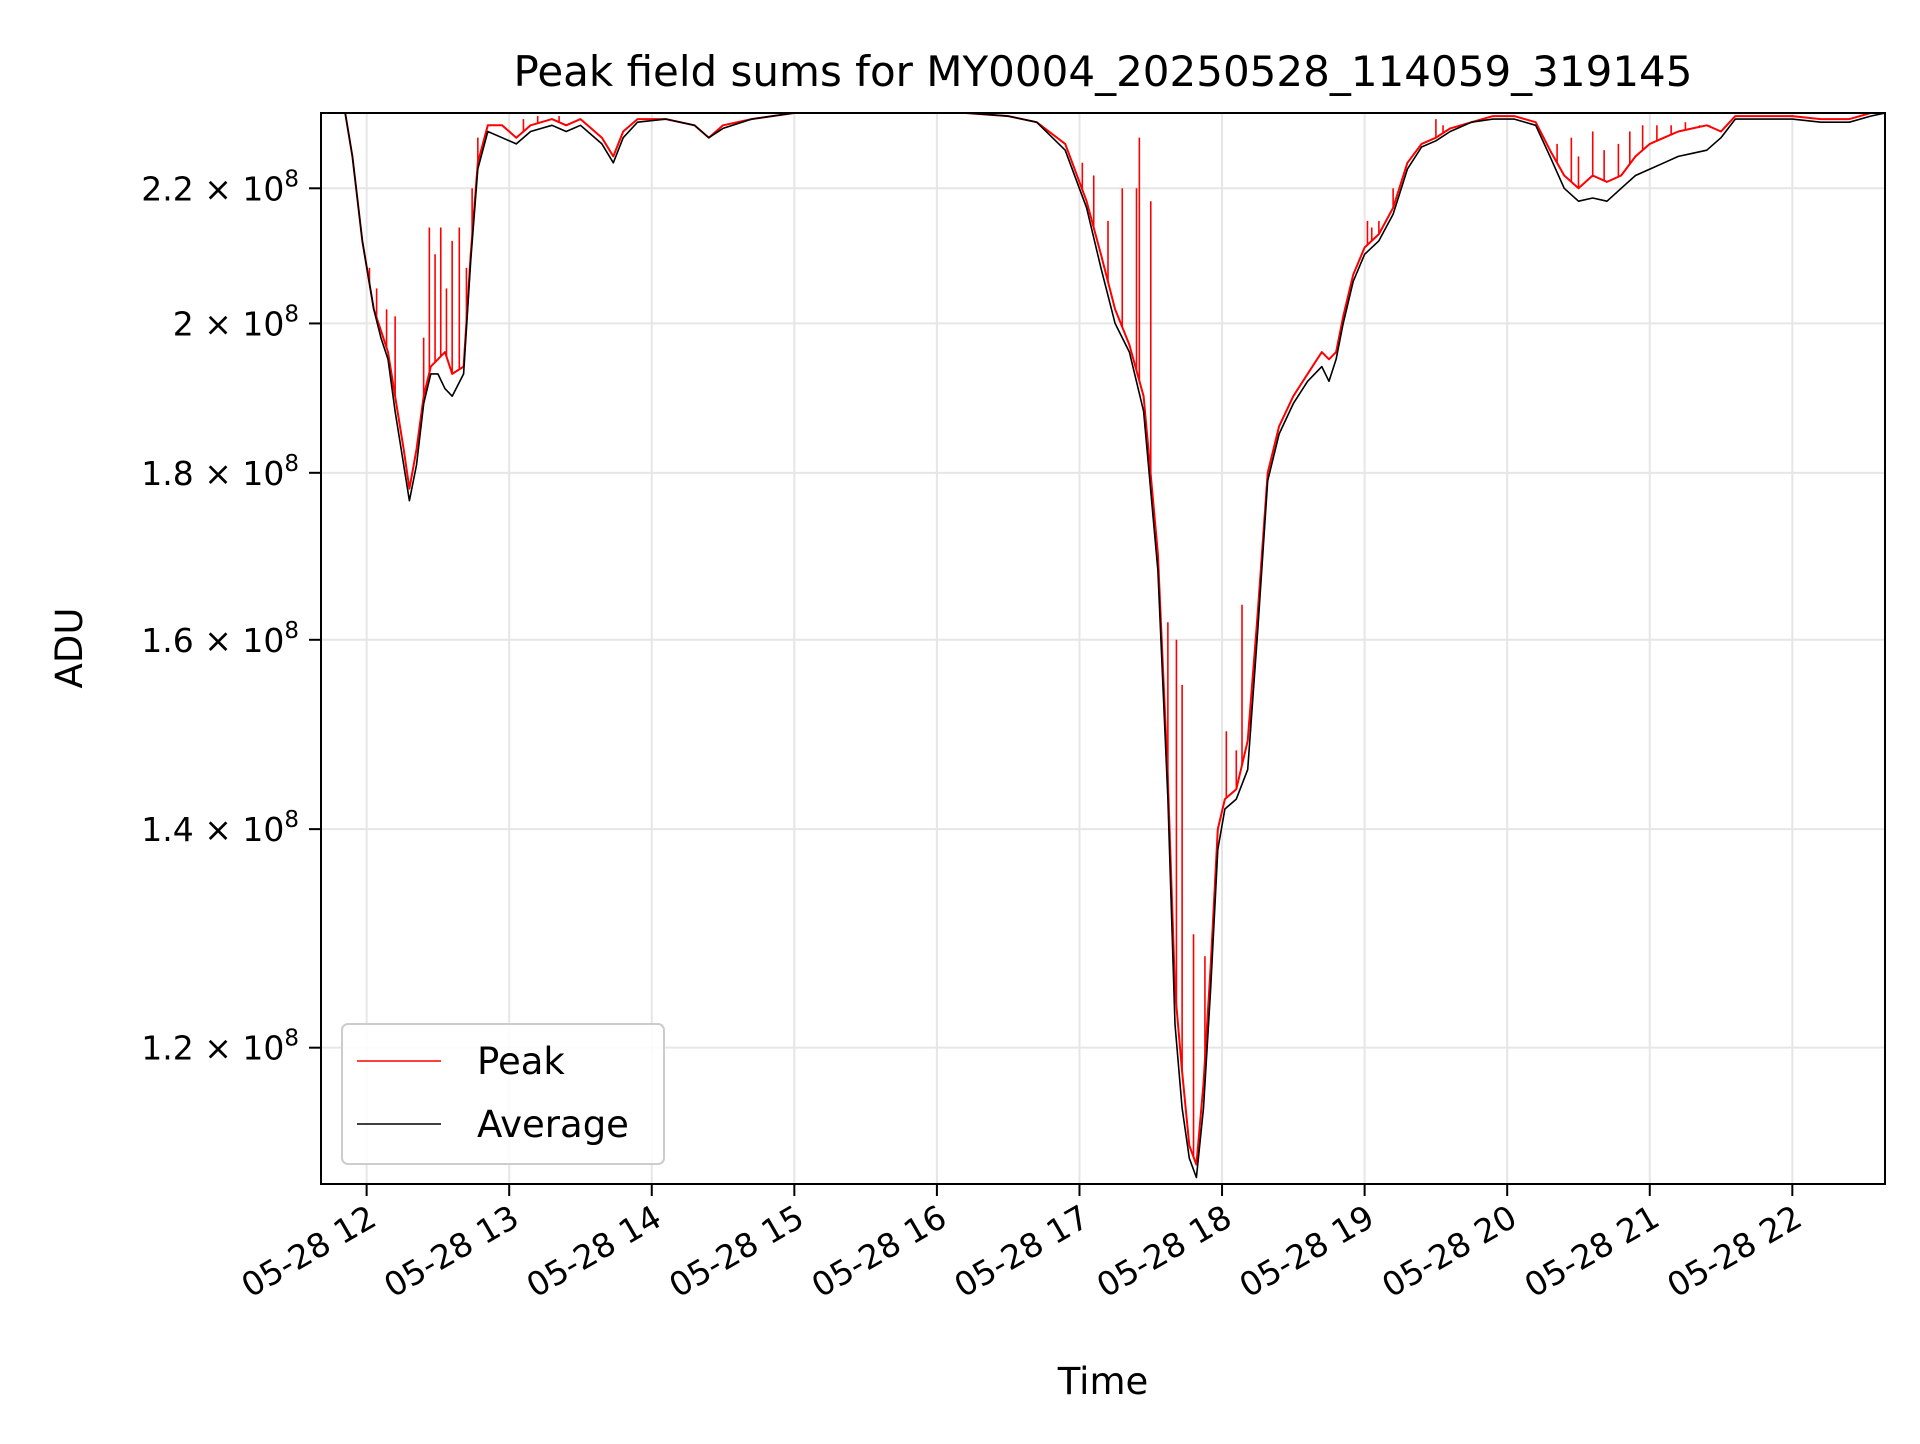  Describe the element at coordinates (521, 1061) in the screenshot. I see `legend-peak-label: Peak` at that location.